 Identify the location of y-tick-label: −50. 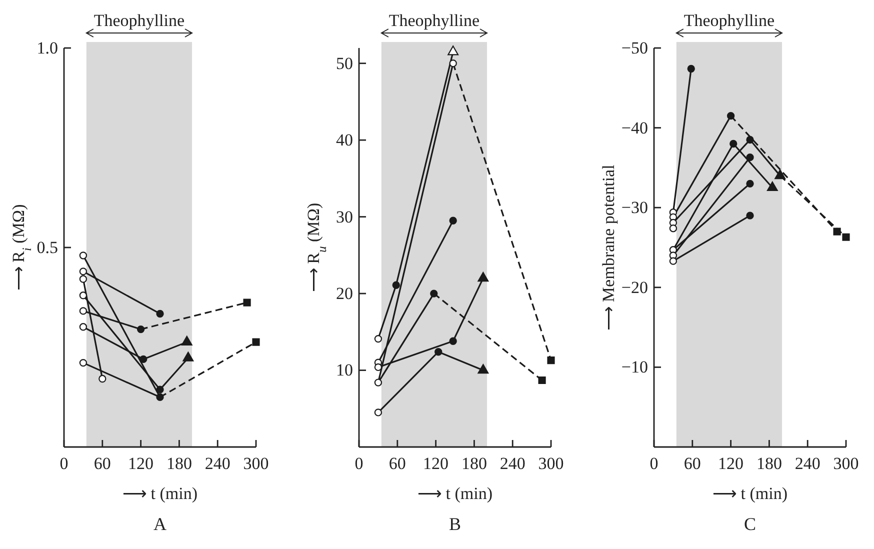
(634, 48).